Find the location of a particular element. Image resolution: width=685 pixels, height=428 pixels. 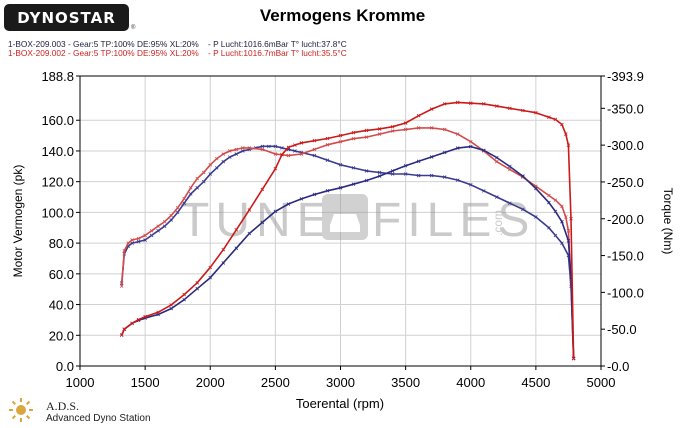

car-icon is located at coordinates (345, 223).